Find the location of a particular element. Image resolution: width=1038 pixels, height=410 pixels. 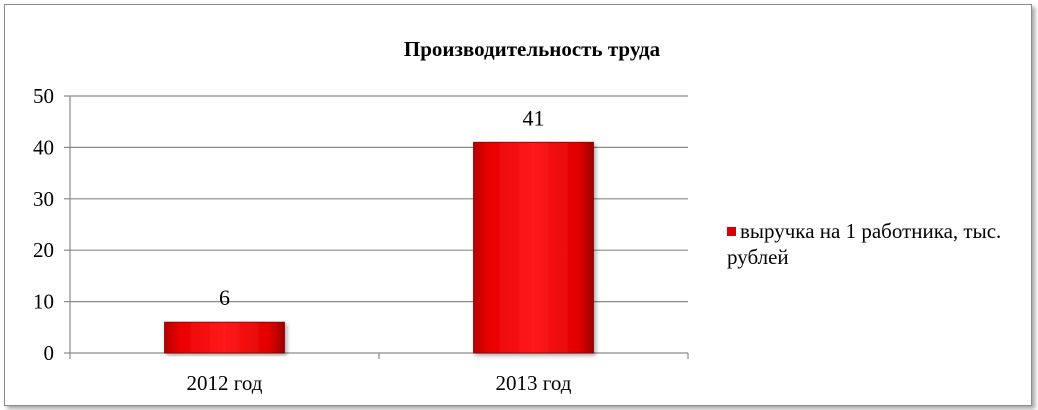

legend-swatch is located at coordinates (731, 231).